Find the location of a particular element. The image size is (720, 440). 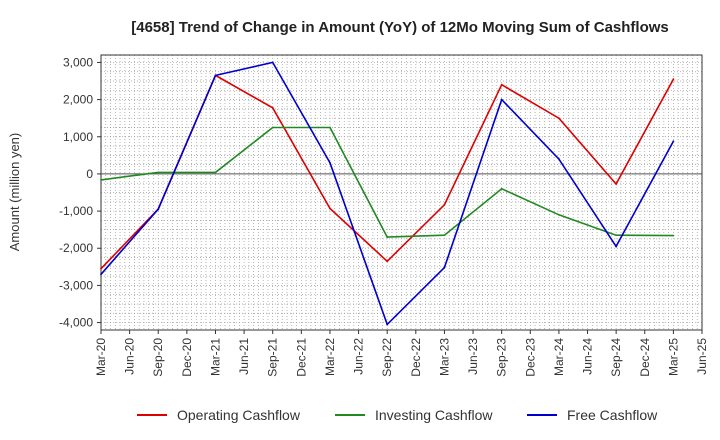

x-tick-label: Jun-20 is located at coordinates (130, 356).